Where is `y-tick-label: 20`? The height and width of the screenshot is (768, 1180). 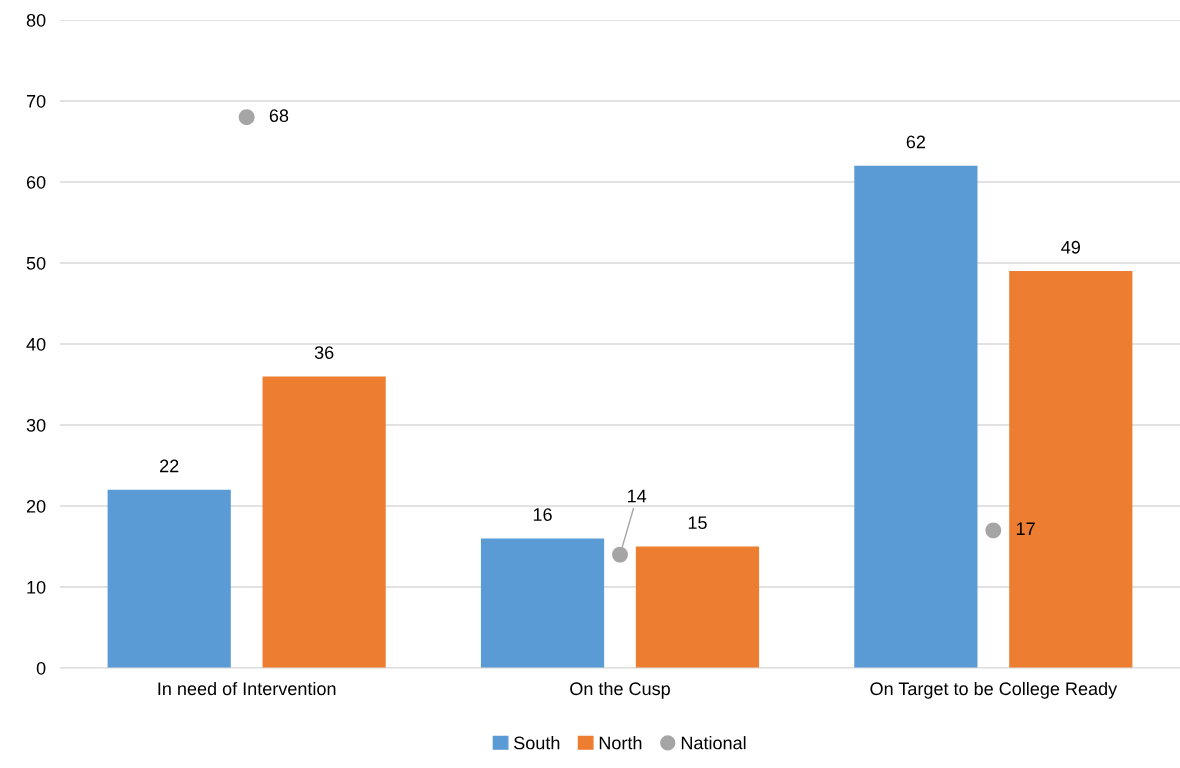
y-tick-label: 20 is located at coordinates (36, 506).